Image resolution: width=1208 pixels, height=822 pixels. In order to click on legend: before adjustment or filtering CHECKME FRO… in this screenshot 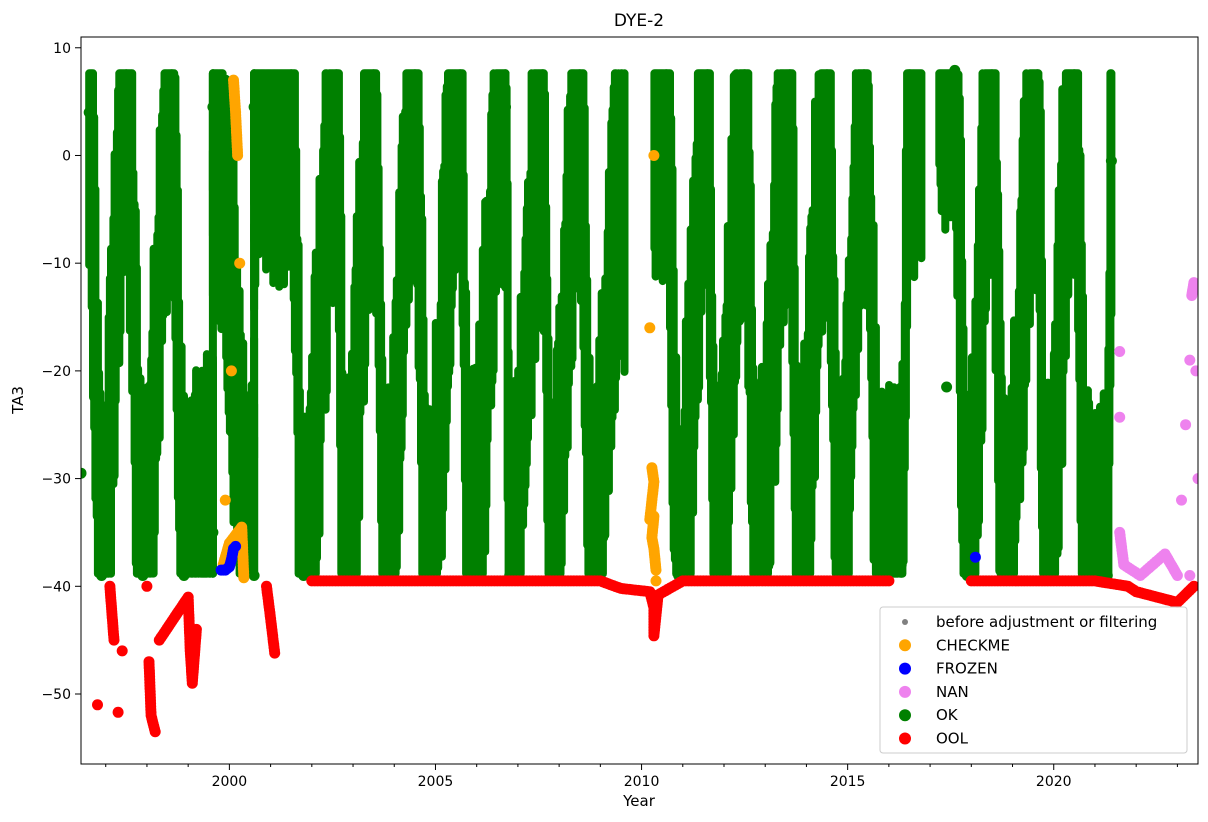, I will do `click(1033, 680)`.